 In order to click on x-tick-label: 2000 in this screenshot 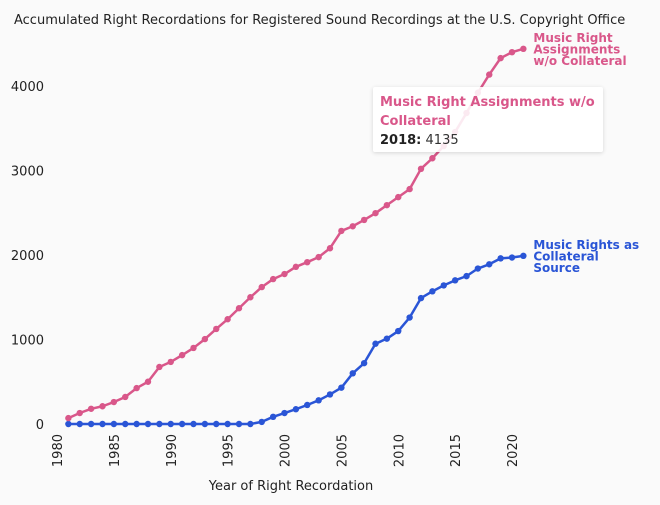, I will do `click(286, 450)`.